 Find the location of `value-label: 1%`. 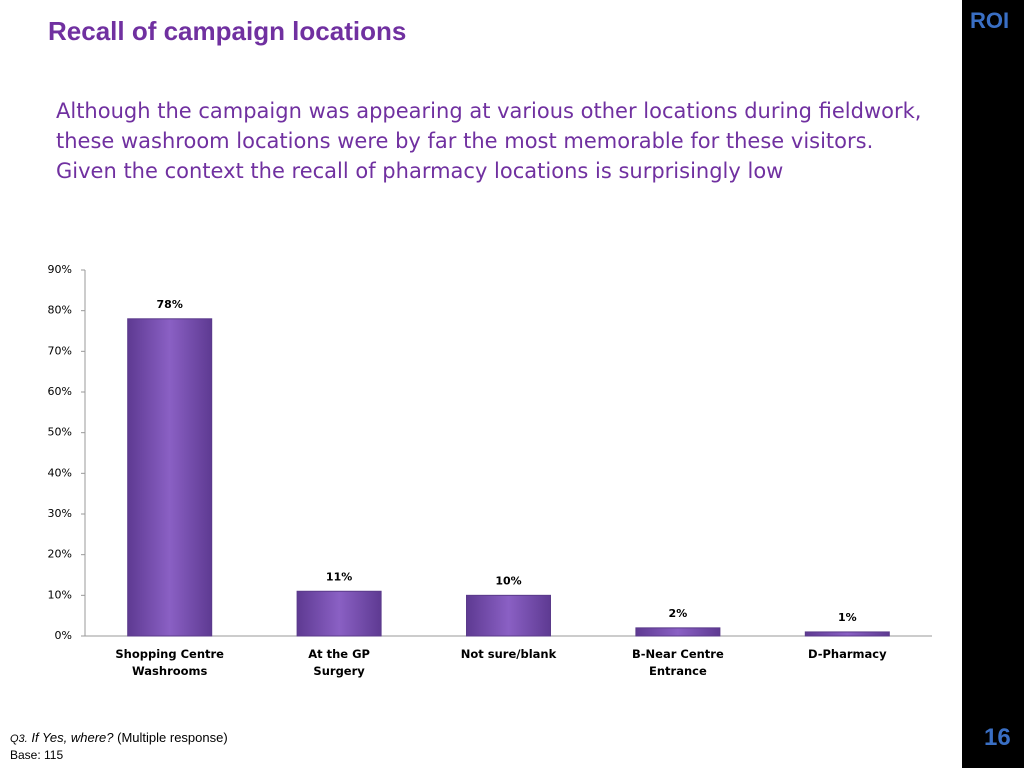

value-label: 1% is located at coordinates (847, 617).